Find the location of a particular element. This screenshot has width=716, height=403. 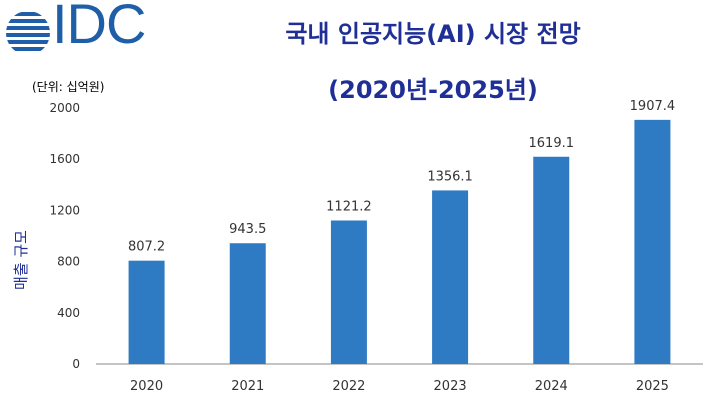

logo-text: IDC is located at coordinates (99, 27).